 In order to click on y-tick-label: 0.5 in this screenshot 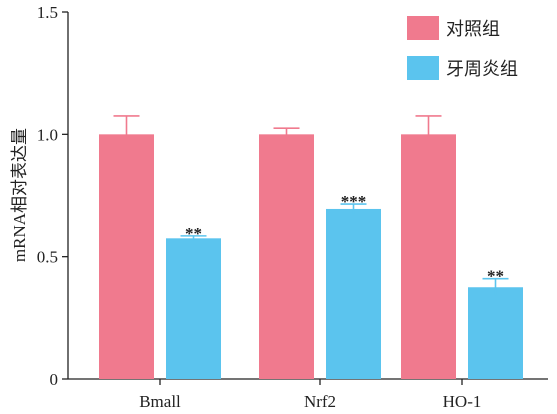, I will do `click(47, 257)`.